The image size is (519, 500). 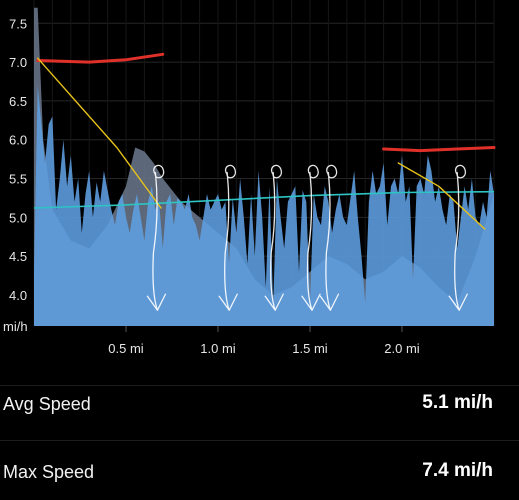 I want to click on y-unit-label: mi/h, so click(x=15, y=326).